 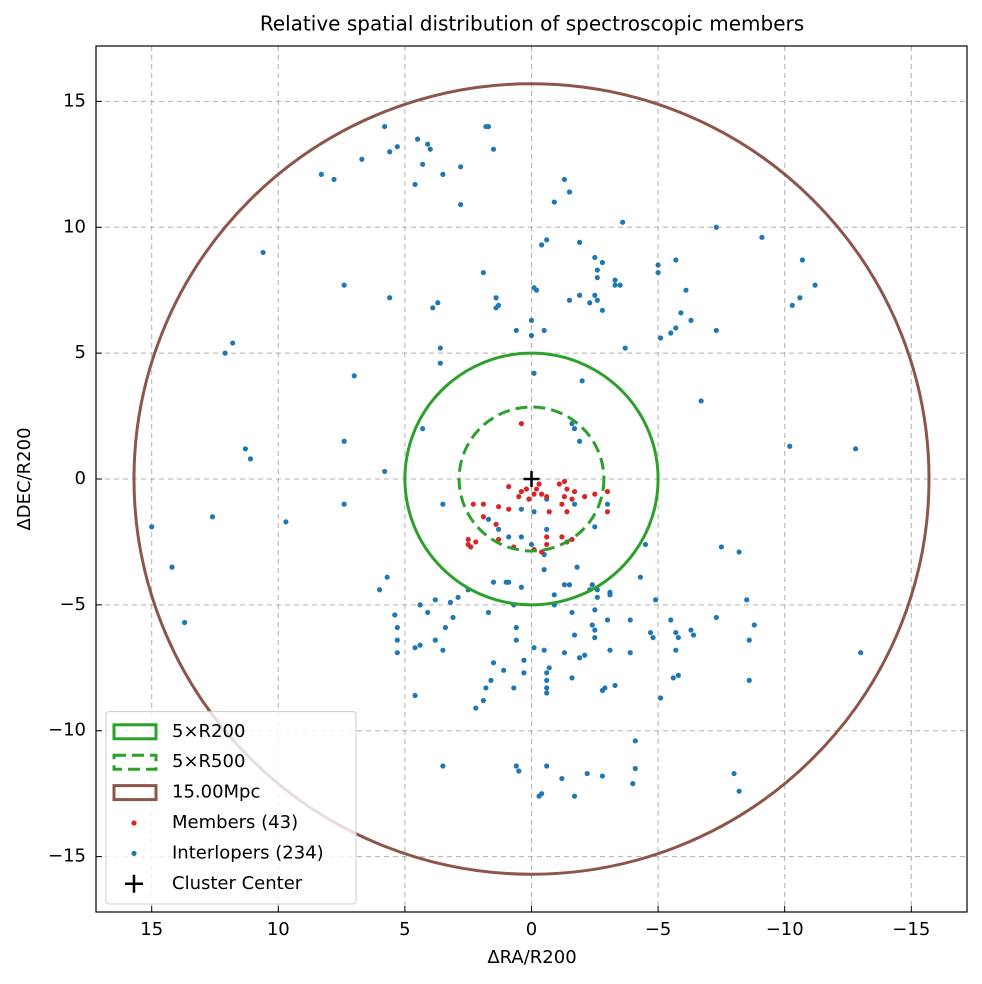 I want to click on x-tick-label: −10, so click(x=785, y=929).